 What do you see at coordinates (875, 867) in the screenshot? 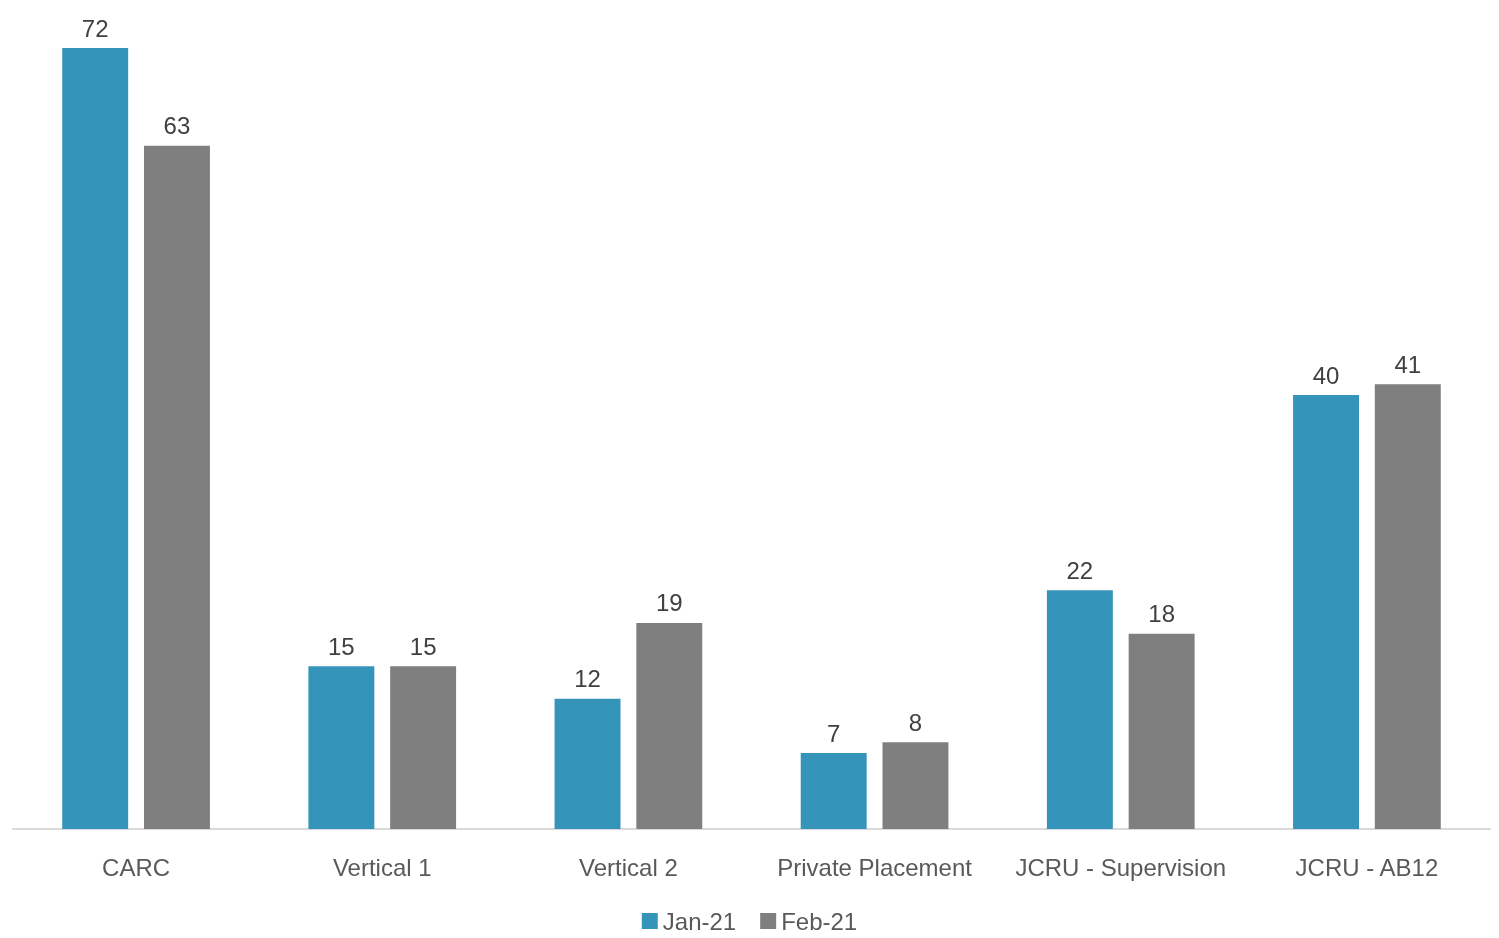
I see `x-tick-label: Private Placement` at bounding box center [875, 867].